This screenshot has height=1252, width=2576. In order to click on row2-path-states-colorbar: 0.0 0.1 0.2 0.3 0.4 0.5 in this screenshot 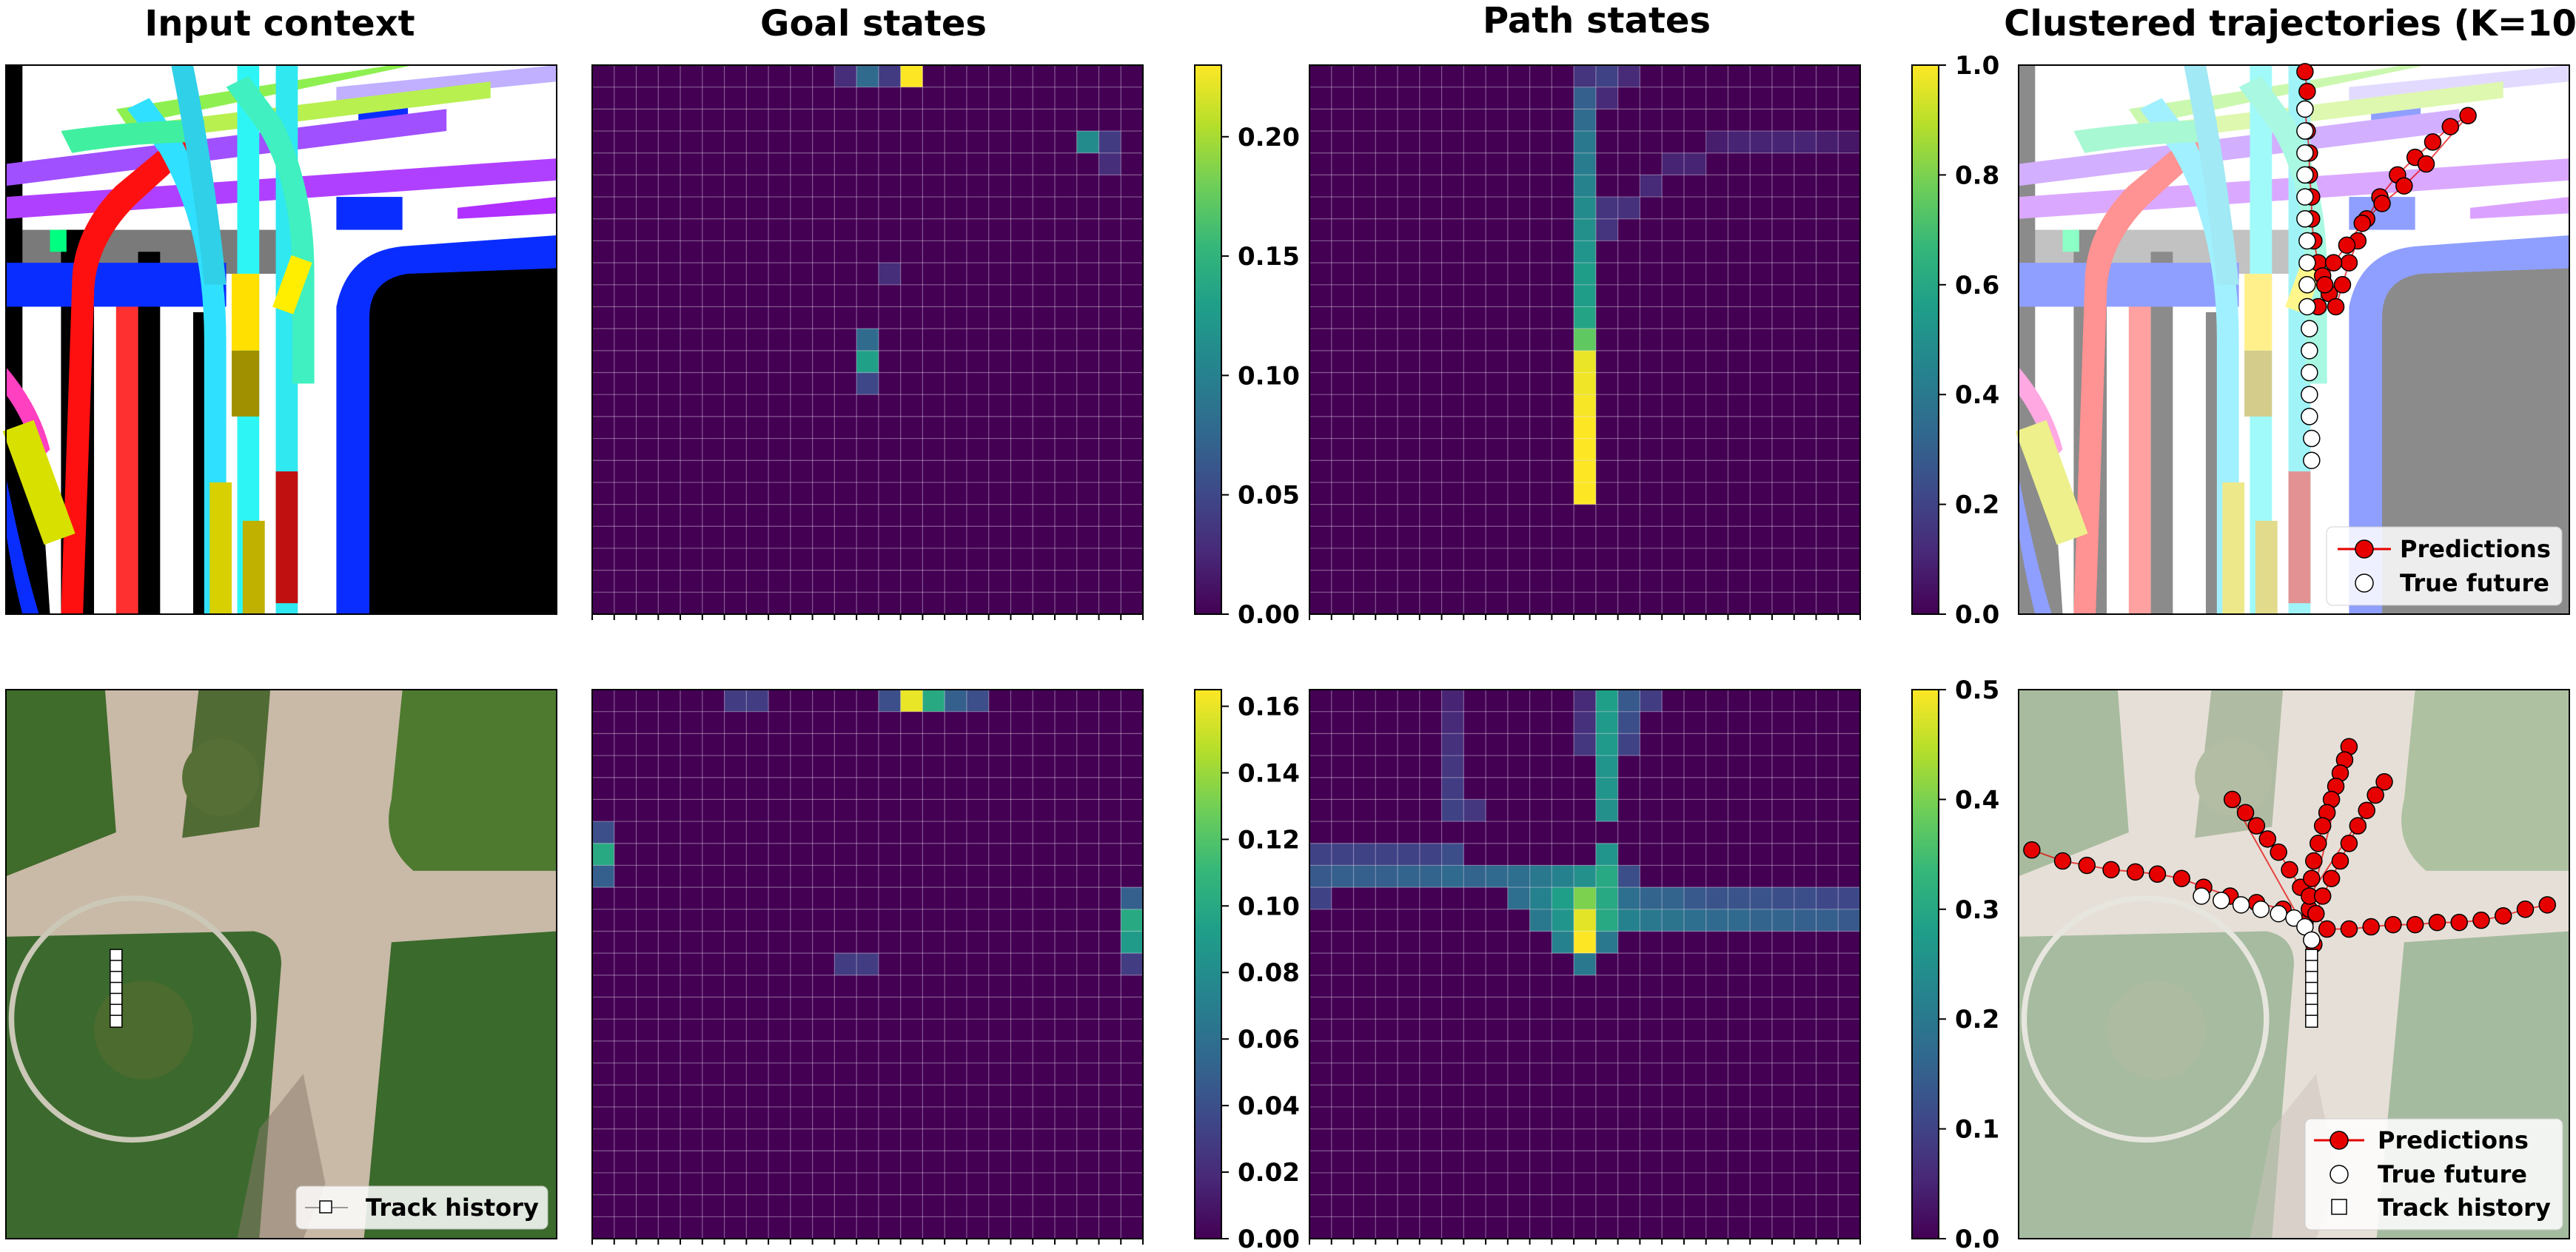, I will do `click(1955, 964)`.